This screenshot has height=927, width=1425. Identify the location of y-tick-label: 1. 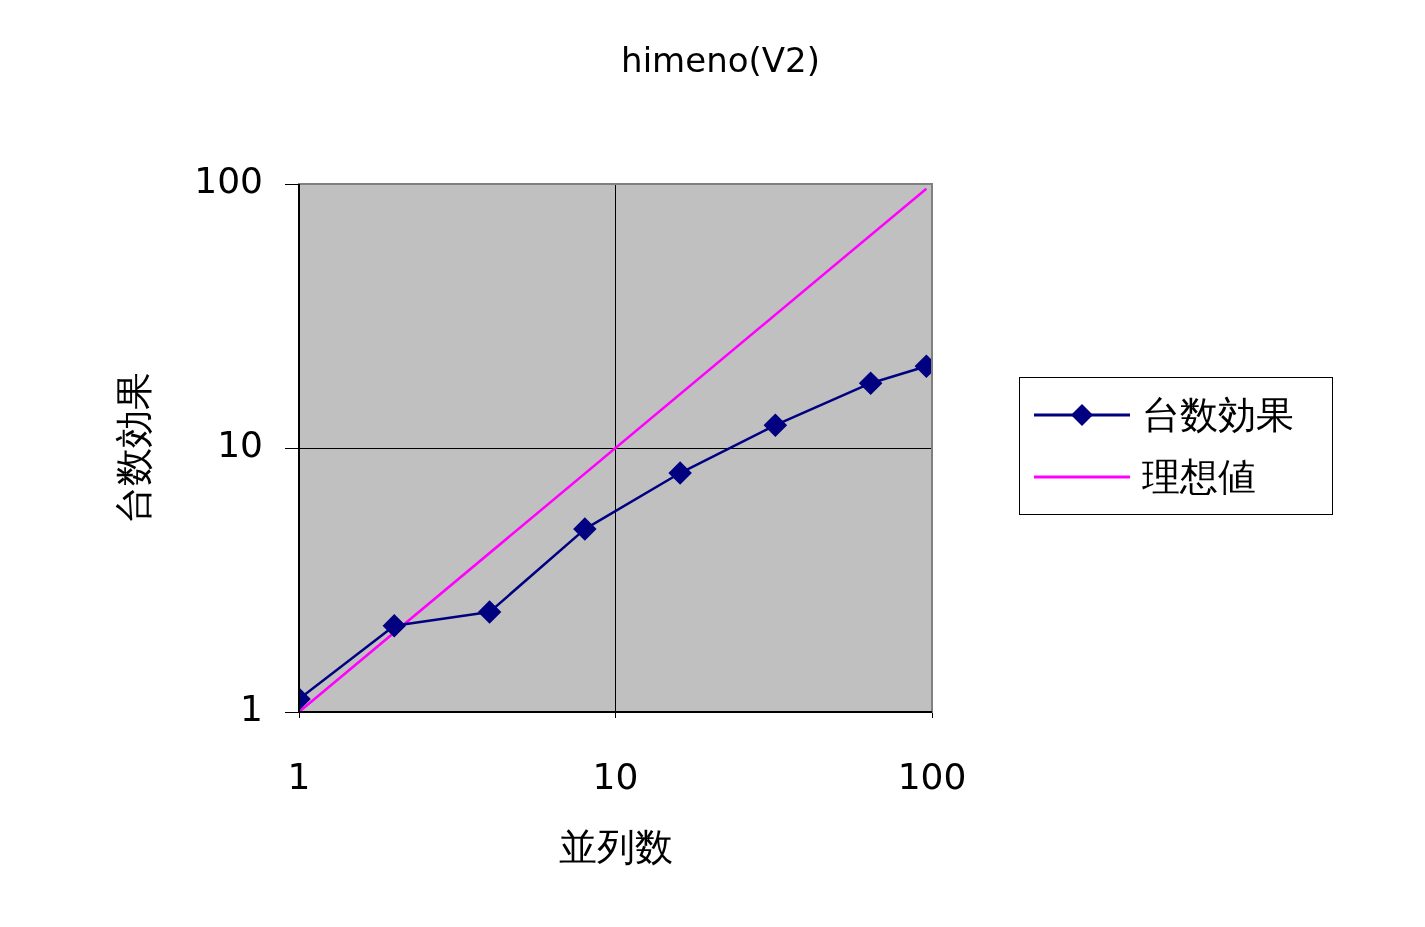
(251, 709).